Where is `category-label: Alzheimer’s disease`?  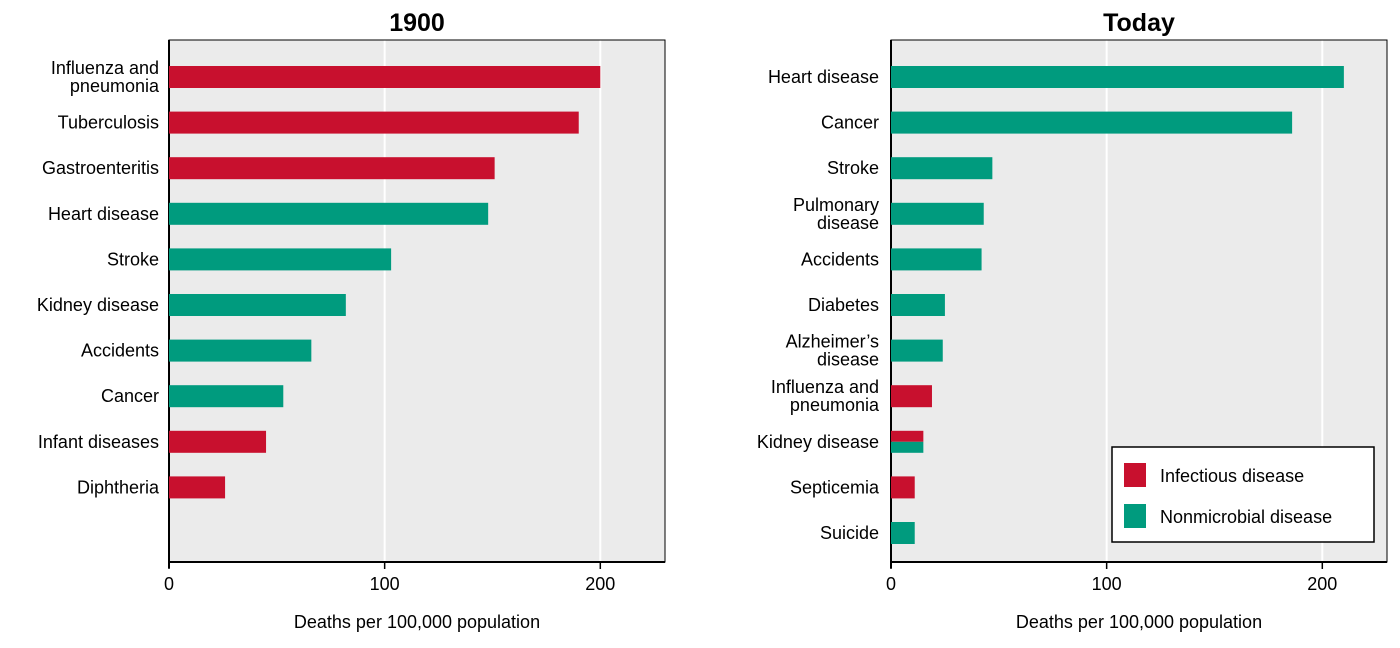
category-label: Alzheimer’s disease is located at coordinates (832, 351).